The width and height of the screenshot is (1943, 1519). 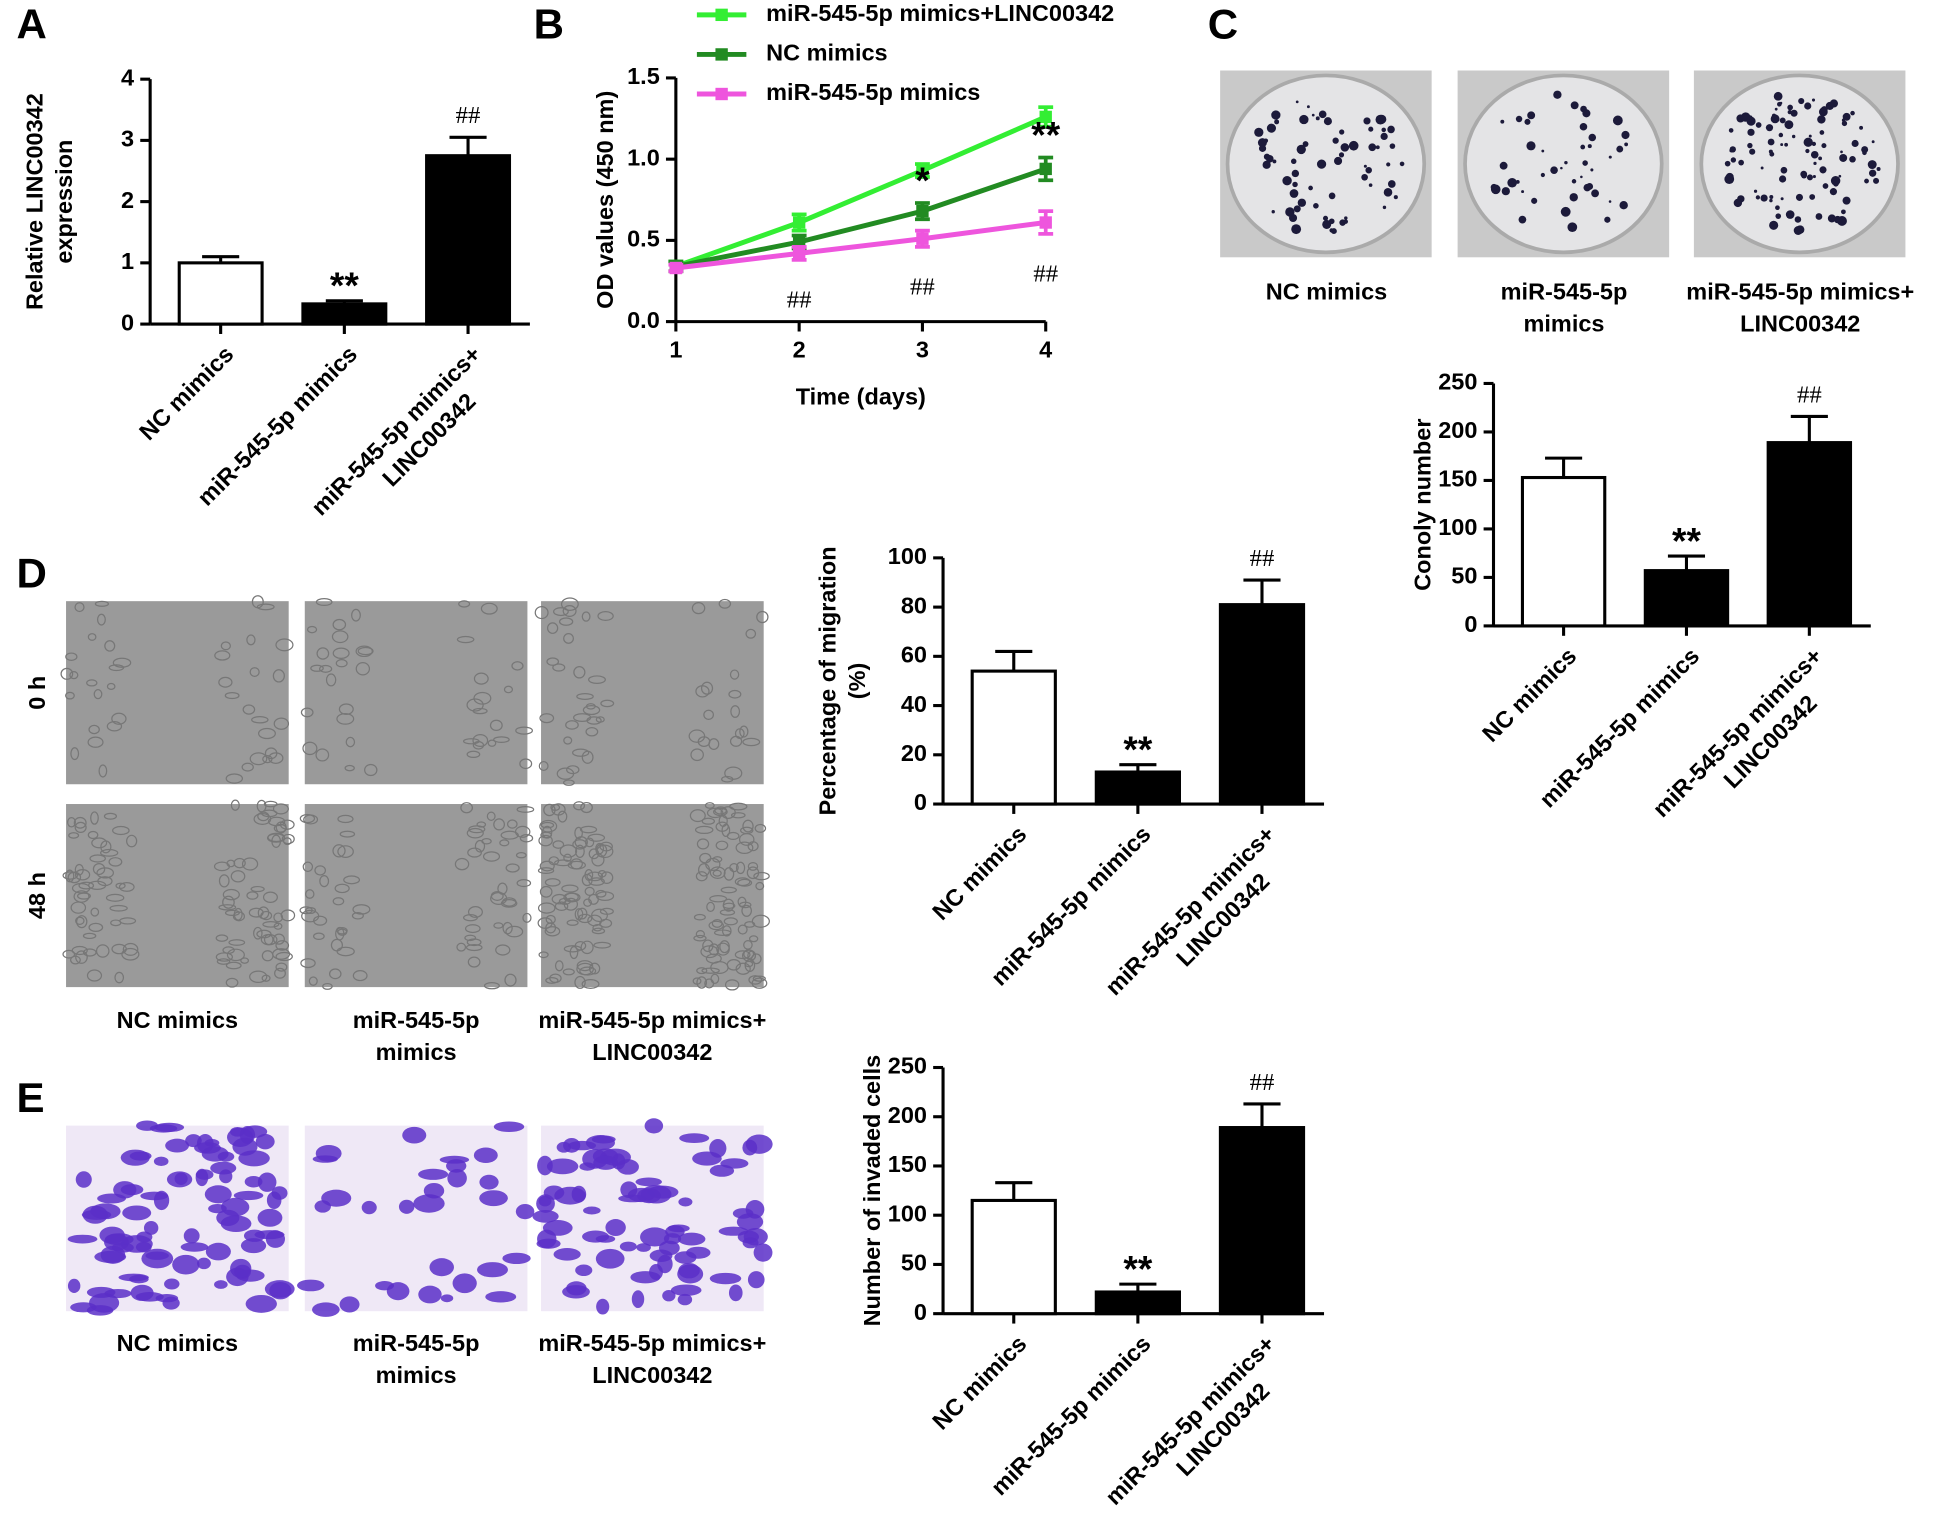 What do you see at coordinates (826, 53) in the screenshot?
I see `legend-label: NC mimics` at bounding box center [826, 53].